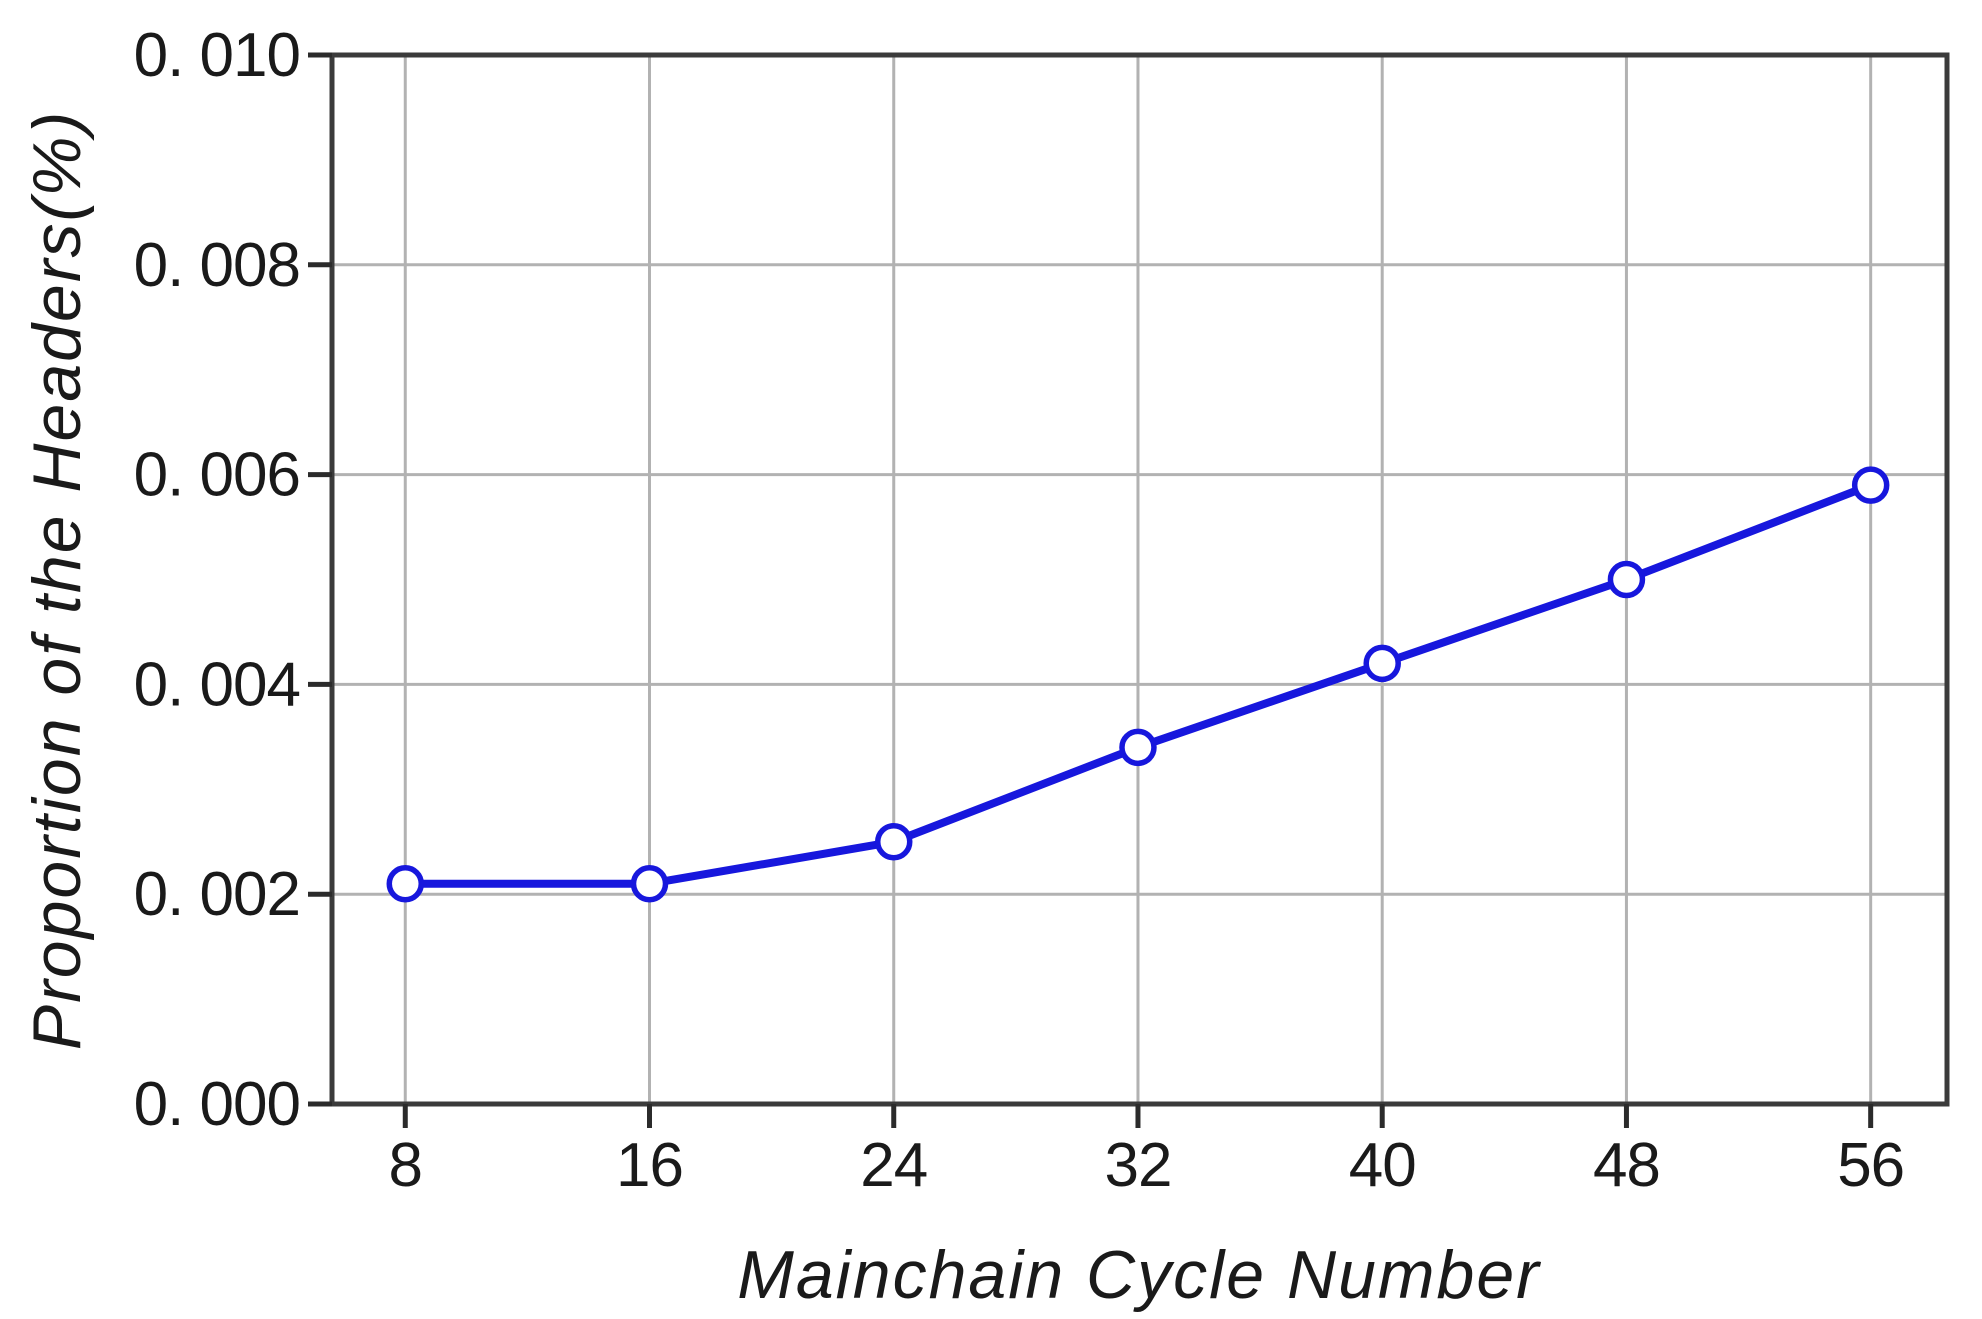  What do you see at coordinates (1626, 1165) in the screenshot?
I see `x-tick-label: 48` at bounding box center [1626, 1165].